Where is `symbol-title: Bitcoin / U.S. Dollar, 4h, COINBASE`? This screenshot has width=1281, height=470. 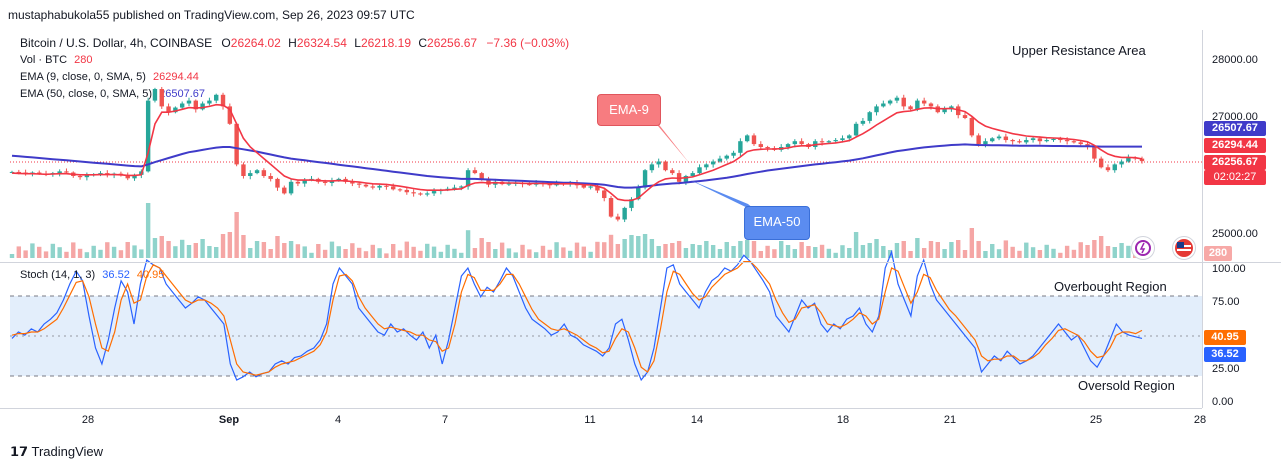 symbol-title: Bitcoin / U.S. Dollar, 4h, COINBASE is located at coordinates (116, 43).